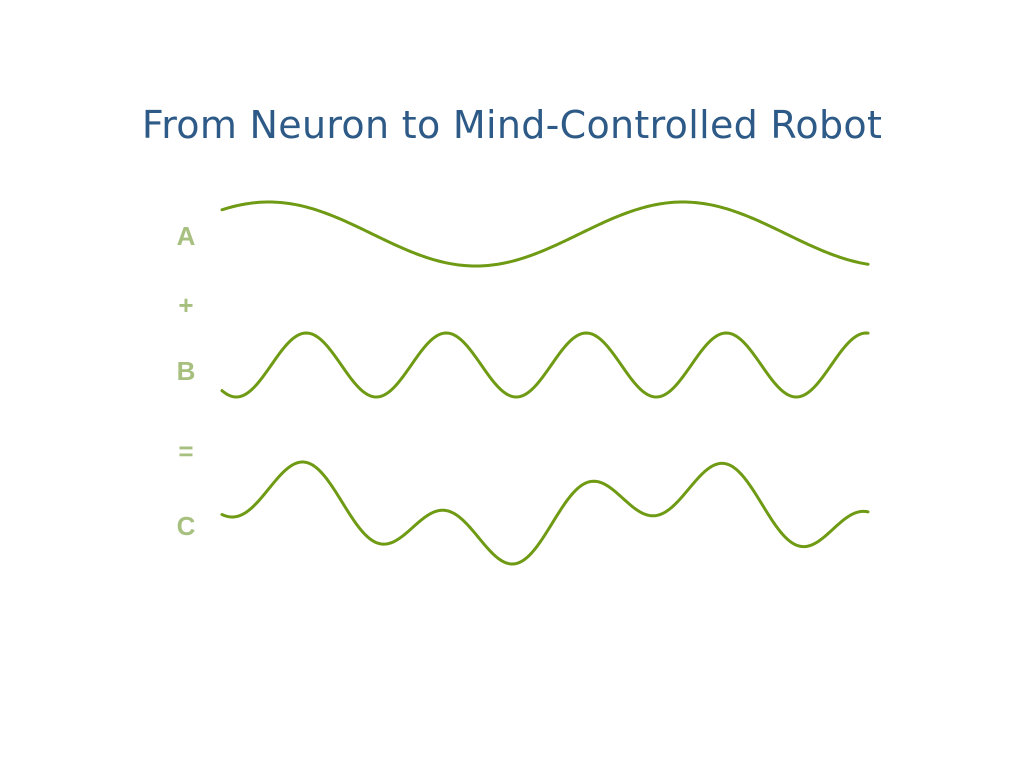 The height and width of the screenshot is (768, 1024). What do you see at coordinates (545, 513) in the screenshot?
I see `wave-c` at bounding box center [545, 513].